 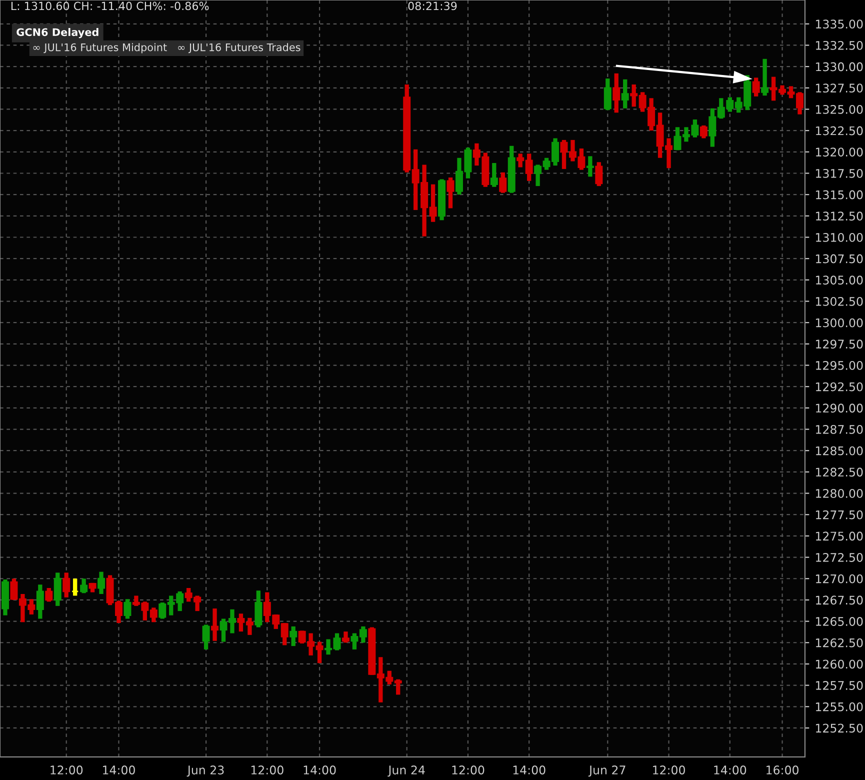 What do you see at coordinates (839, 579) in the screenshot?
I see `y-tick-label: 1270.00` at bounding box center [839, 579].